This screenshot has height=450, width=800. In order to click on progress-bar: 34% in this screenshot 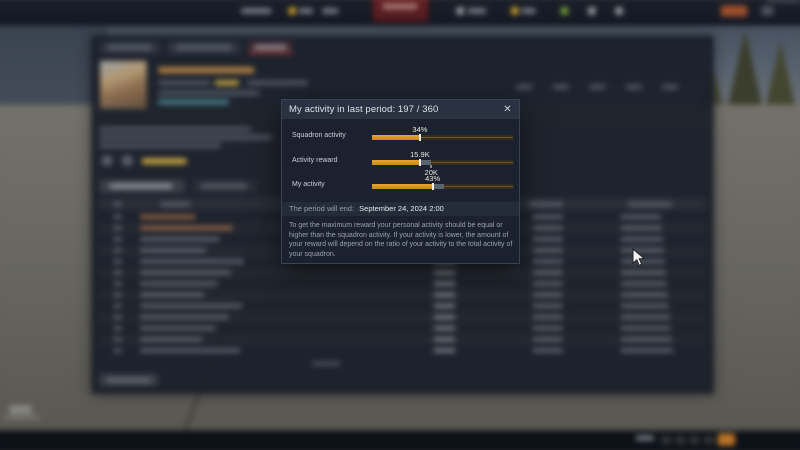, I will do `click(442, 133)`.